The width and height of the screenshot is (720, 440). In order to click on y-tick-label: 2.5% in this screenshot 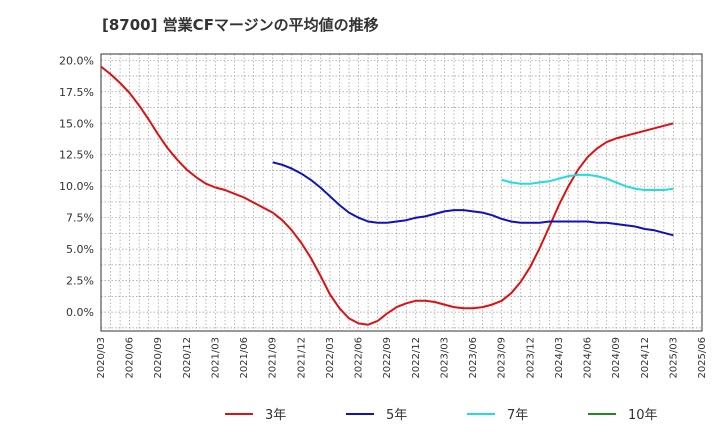, I will do `click(80, 281)`.